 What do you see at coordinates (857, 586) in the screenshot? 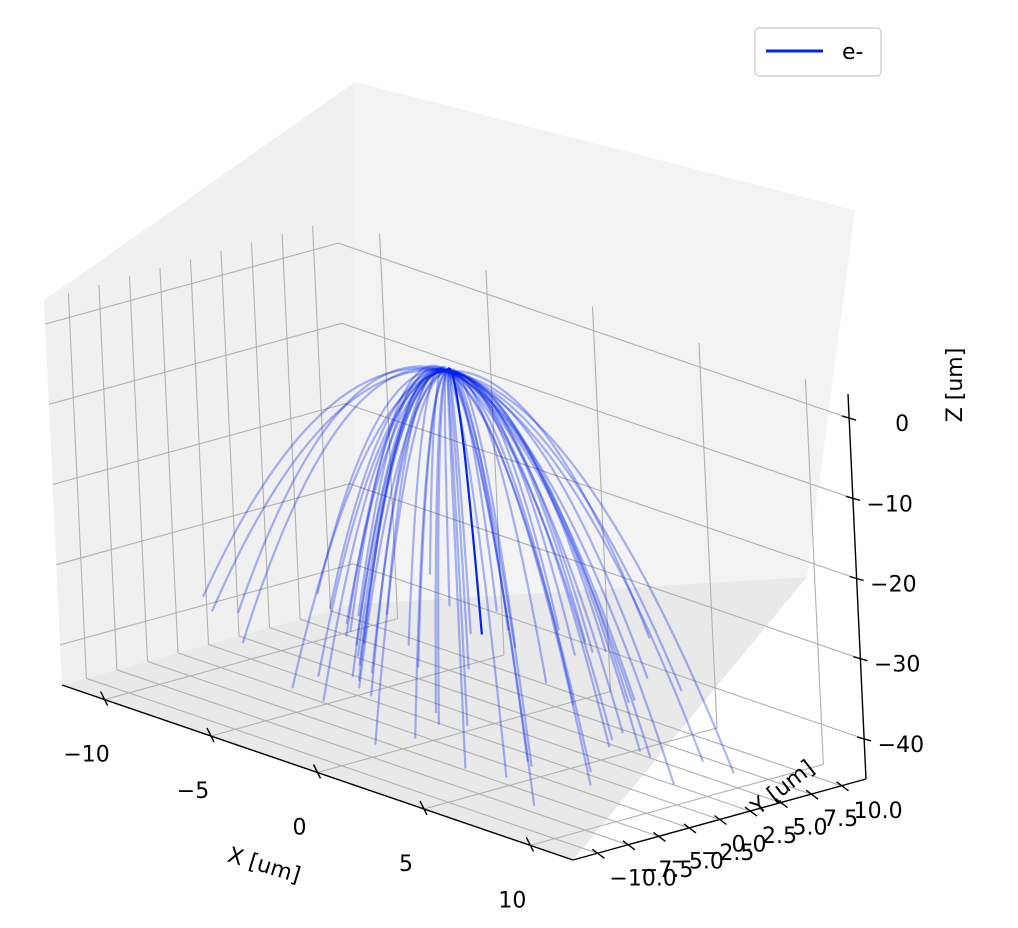
I see `z-axis-line` at bounding box center [857, 586].